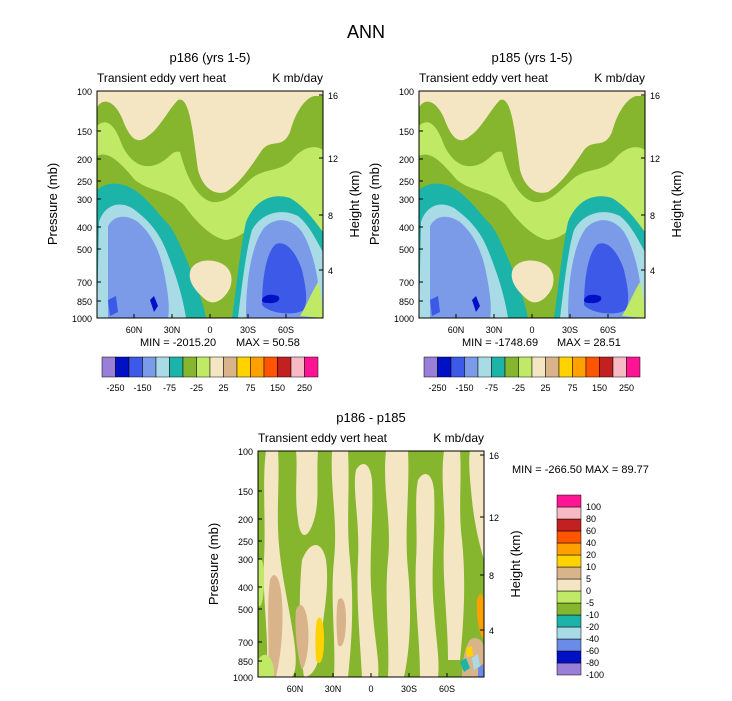 The image size is (732, 701). I want to click on max-label: MAX = 89.77, so click(617, 470).